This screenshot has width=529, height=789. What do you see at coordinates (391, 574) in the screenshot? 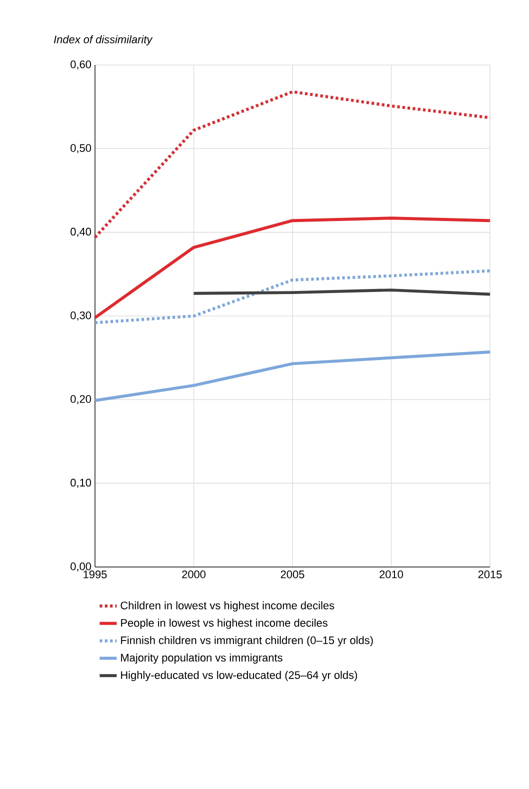
I see `x-tick-label: 2010` at bounding box center [391, 574].